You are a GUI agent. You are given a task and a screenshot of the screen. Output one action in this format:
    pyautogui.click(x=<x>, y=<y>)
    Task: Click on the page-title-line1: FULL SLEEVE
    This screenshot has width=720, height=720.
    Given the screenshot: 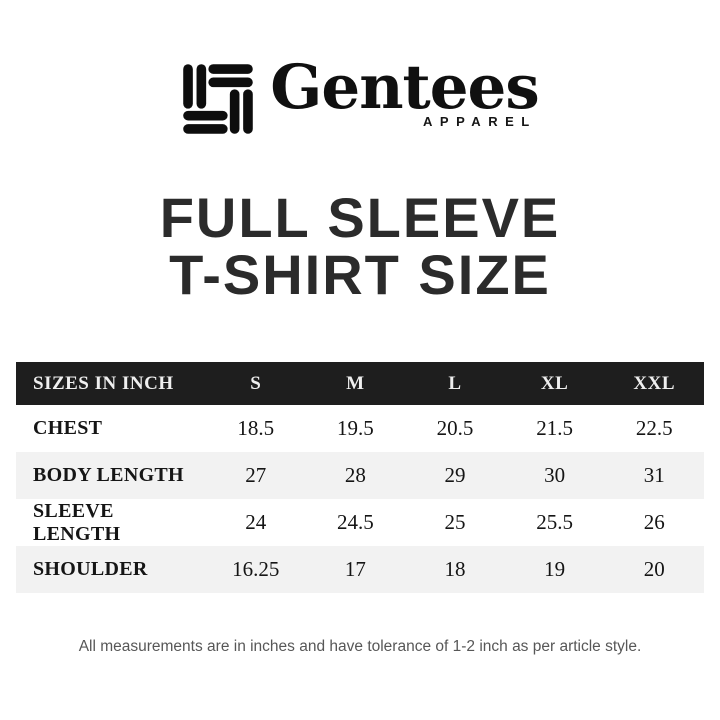 What is the action you would take?
    pyautogui.click(x=360, y=217)
    